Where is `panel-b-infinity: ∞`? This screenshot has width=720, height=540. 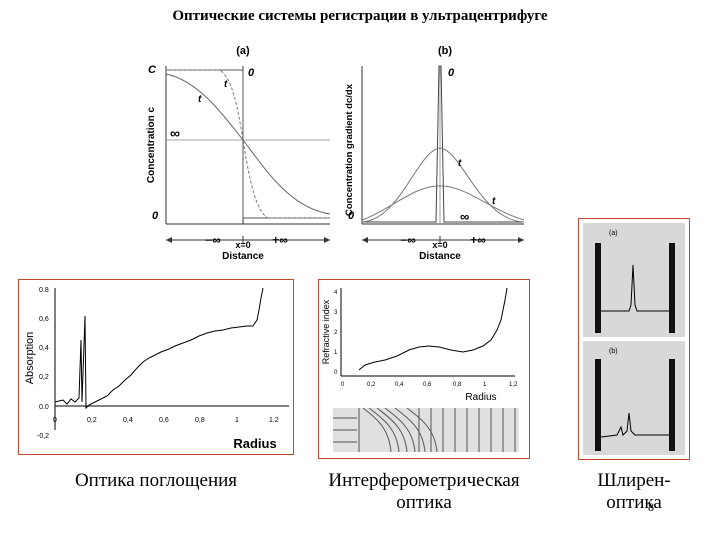
panel-b-infinity: ∞ is located at coordinates (464, 216).